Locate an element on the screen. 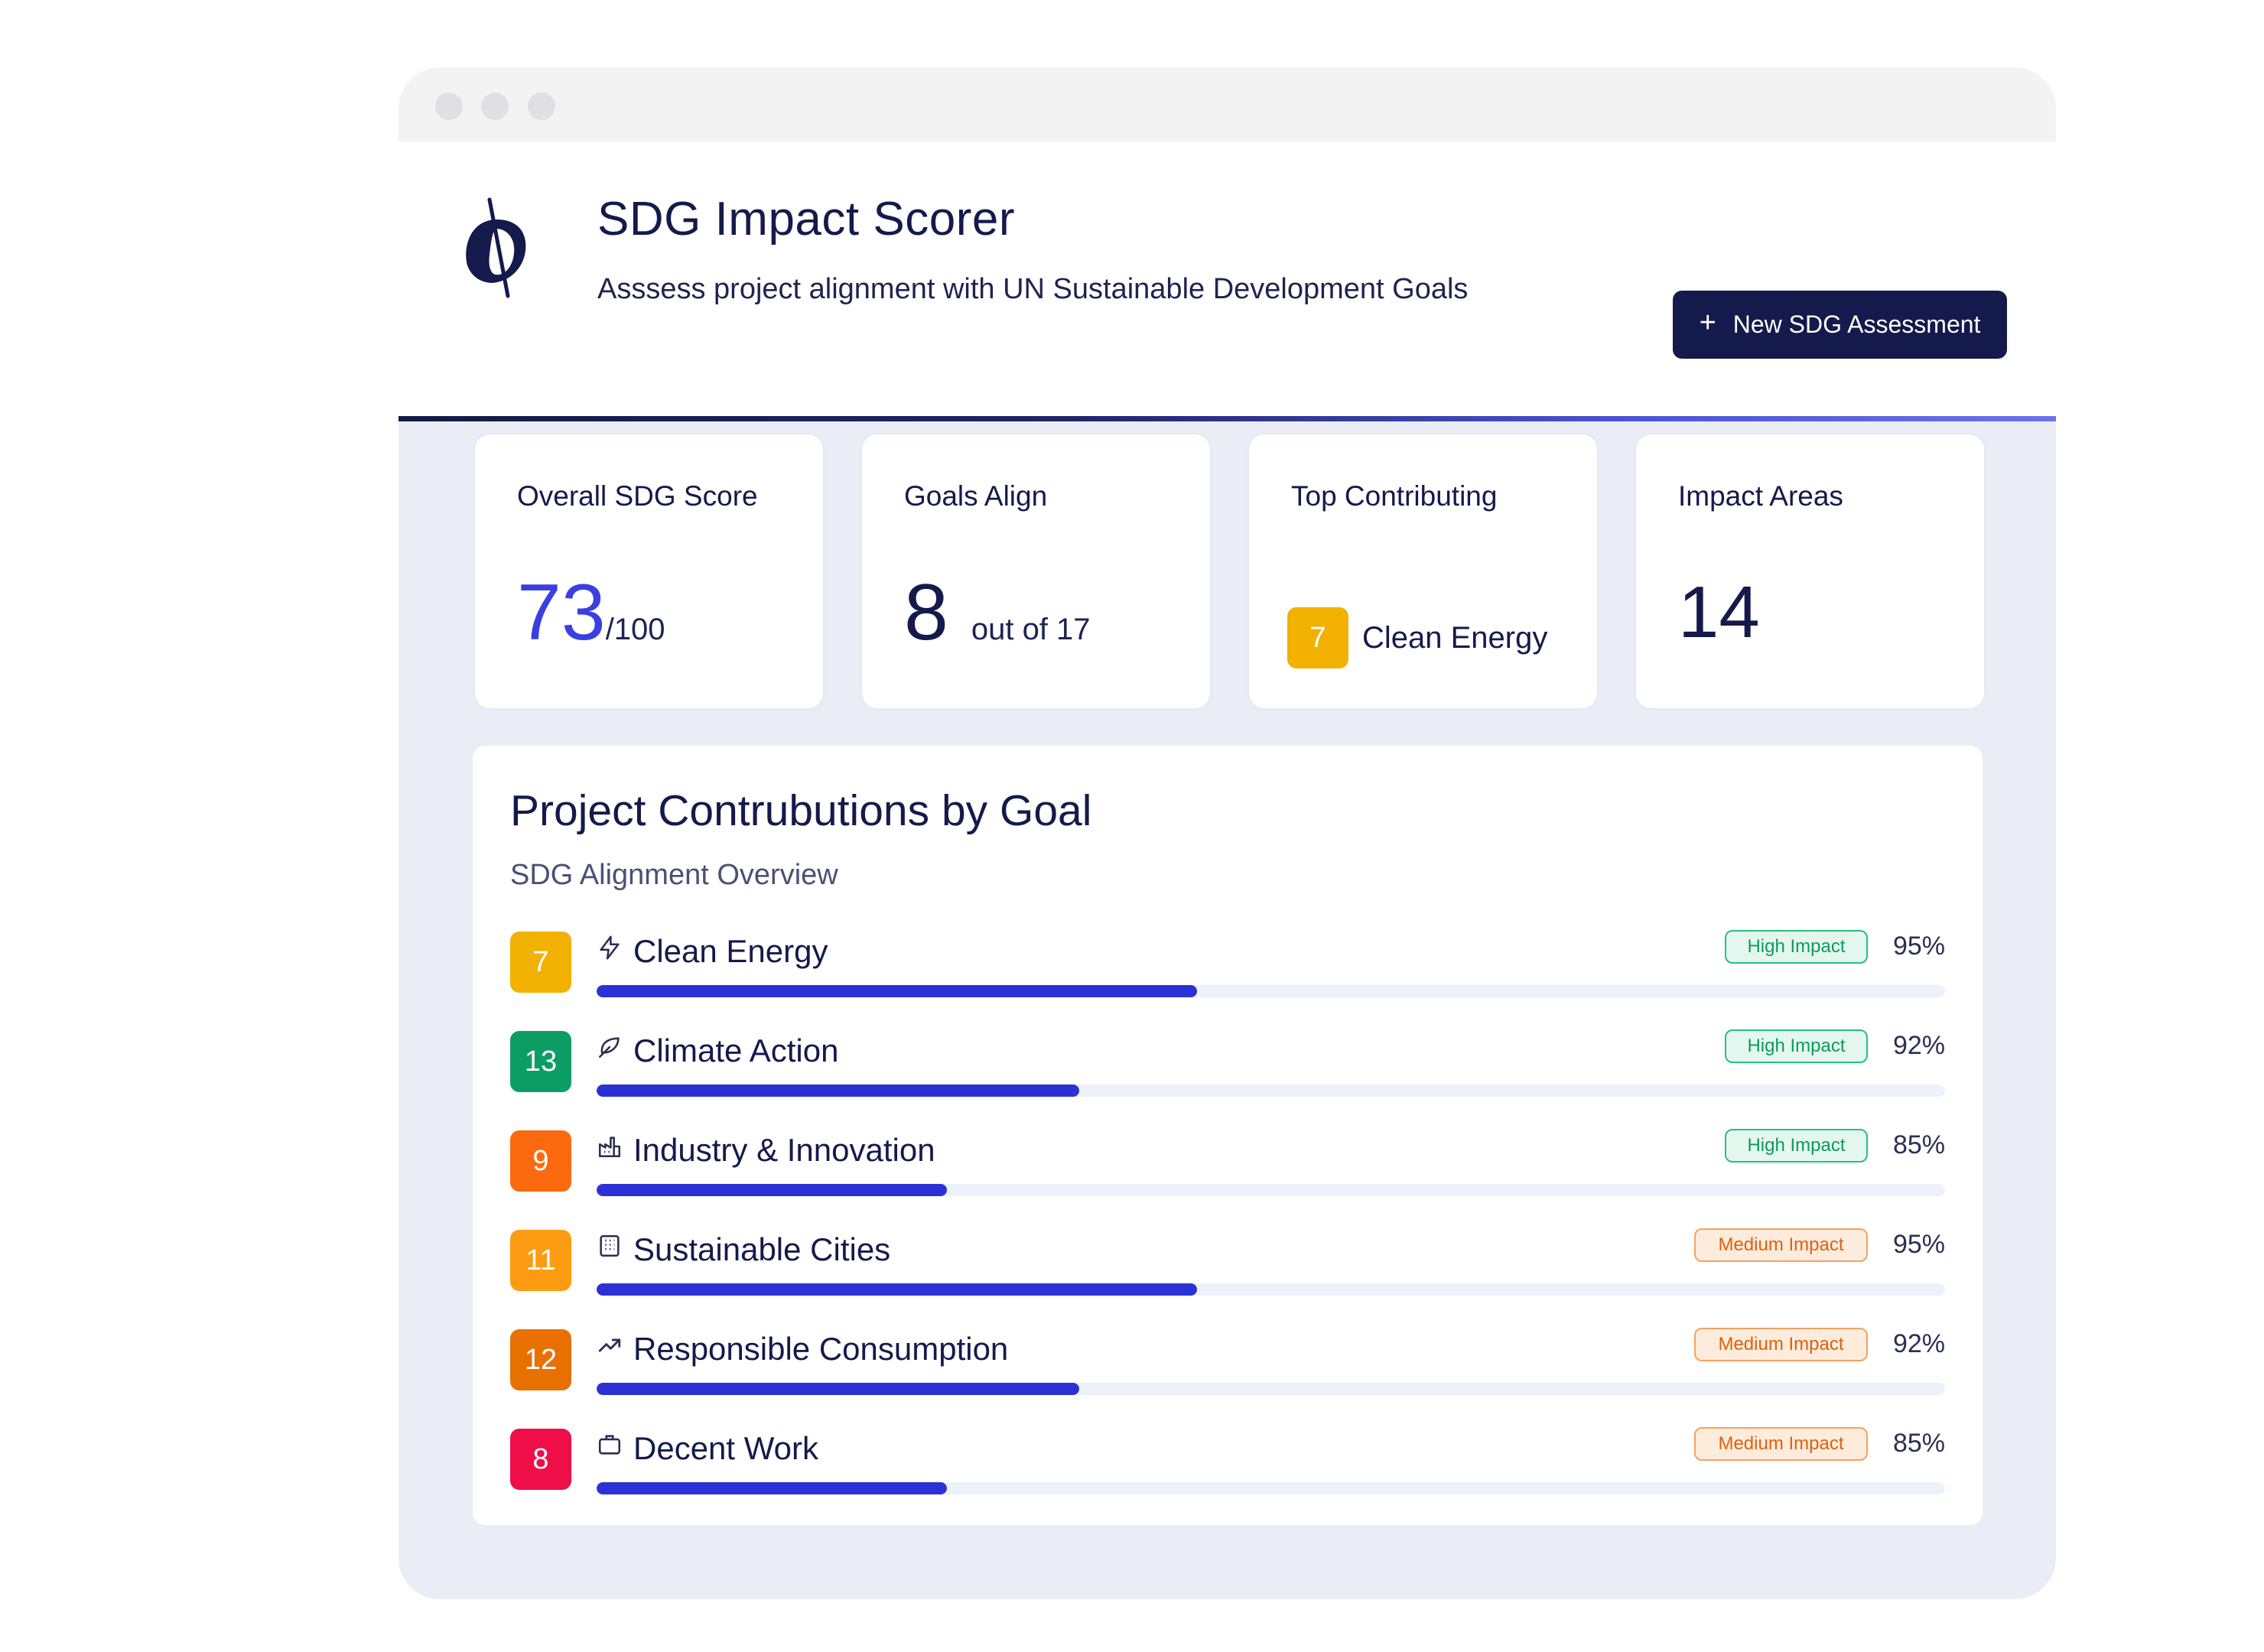 The width and height of the screenshot is (2264, 1652). goals-align-card: Goals Align 8 out of 17 is located at coordinates (1036, 571).